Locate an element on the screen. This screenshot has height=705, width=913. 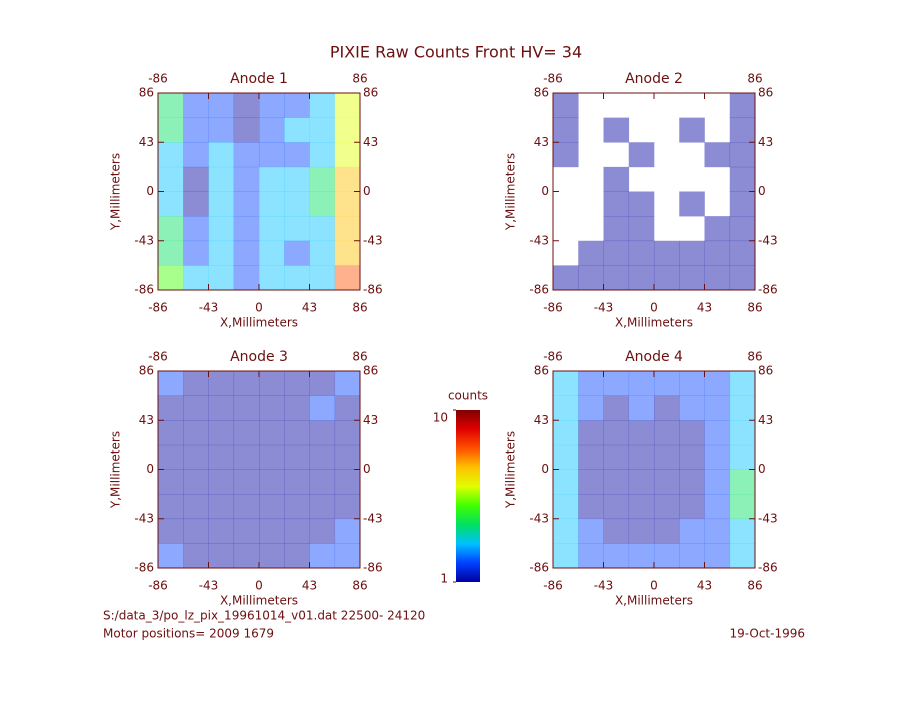
y2-tick-label: 0 is located at coordinates (367, 191).